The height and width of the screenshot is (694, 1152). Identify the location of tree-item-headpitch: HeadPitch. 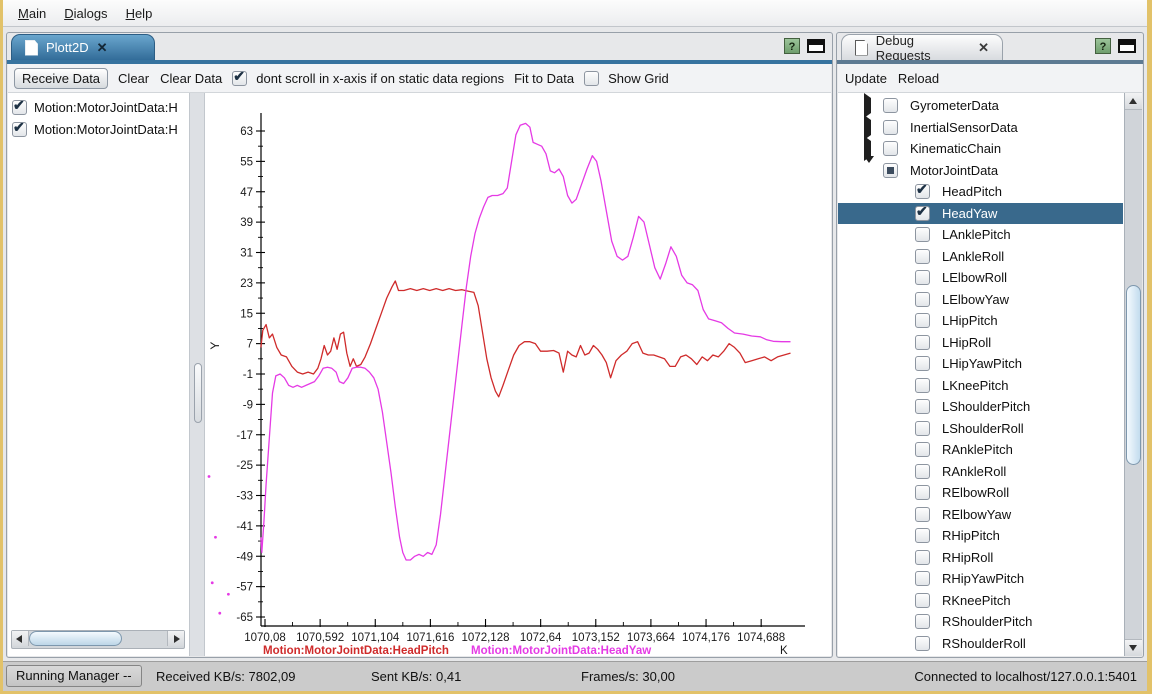
(980, 192).